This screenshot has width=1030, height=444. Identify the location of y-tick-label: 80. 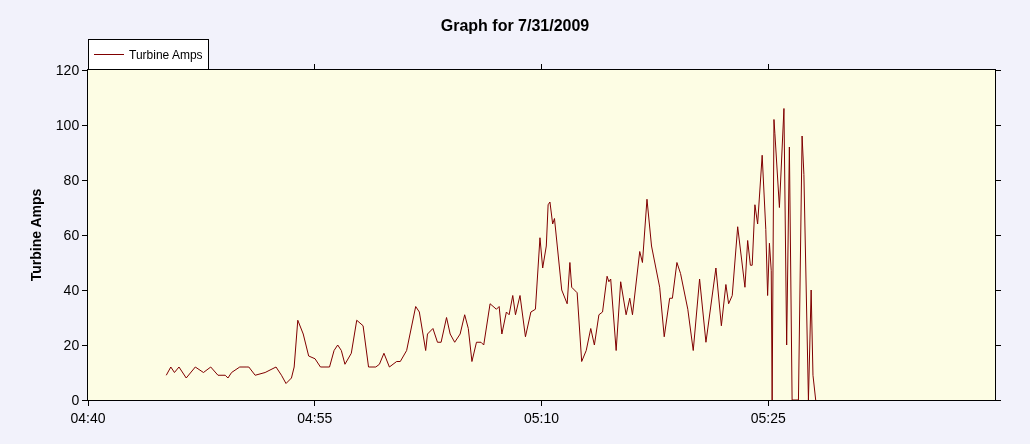
(71, 179).